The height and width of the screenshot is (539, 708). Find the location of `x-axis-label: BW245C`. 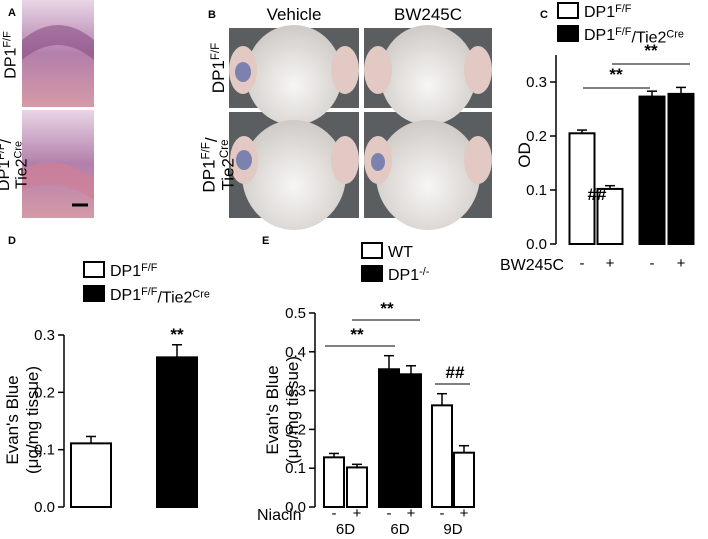

x-axis-label: BW245C is located at coordinates (532, 265).